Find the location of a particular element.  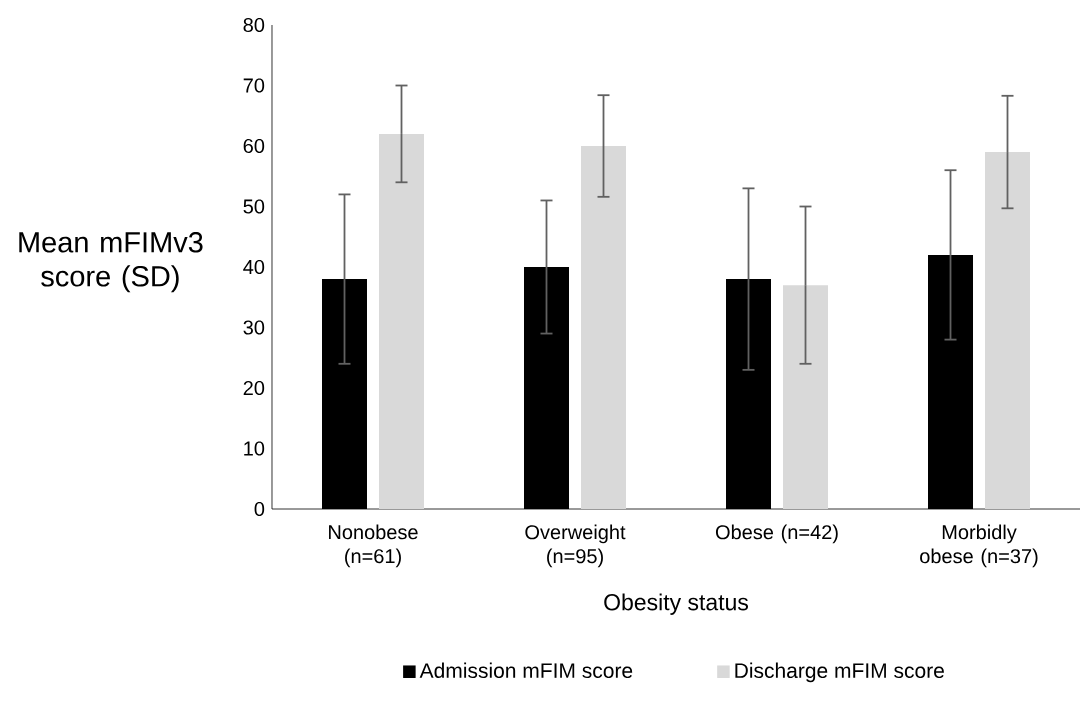

y-tick-label: 70 is located at coordinates (254, 85).